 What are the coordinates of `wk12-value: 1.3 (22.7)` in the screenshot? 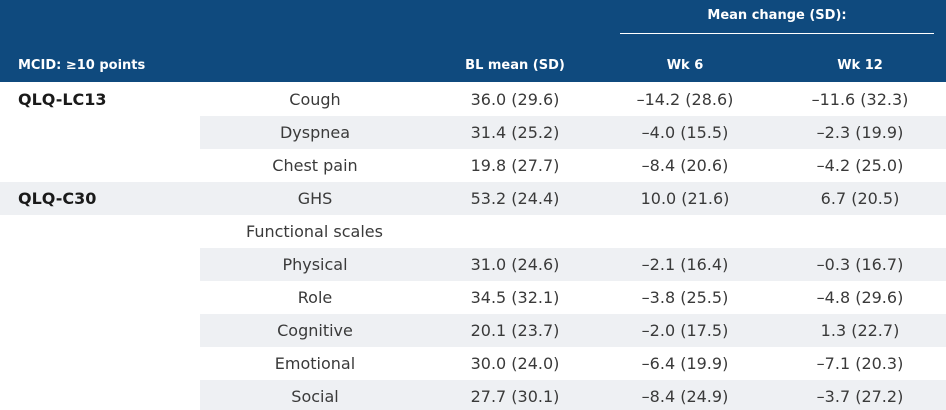 It's located at (860, 330).